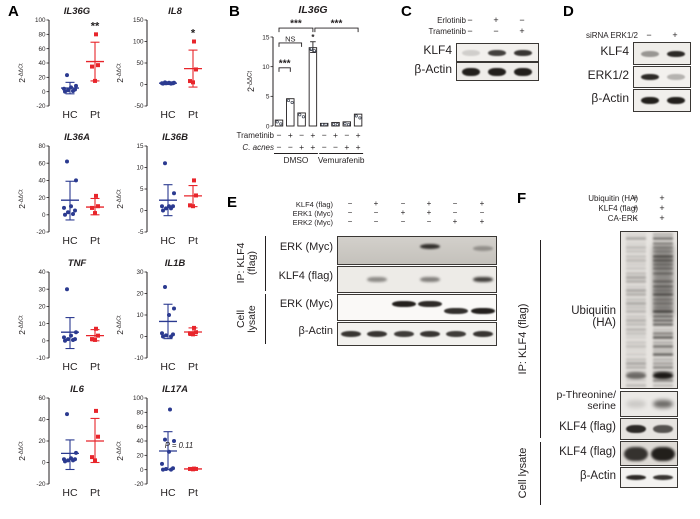 The width and height of the screenshot is (700, 519). I want to click on smear-bottom-band, so click(636, 375).